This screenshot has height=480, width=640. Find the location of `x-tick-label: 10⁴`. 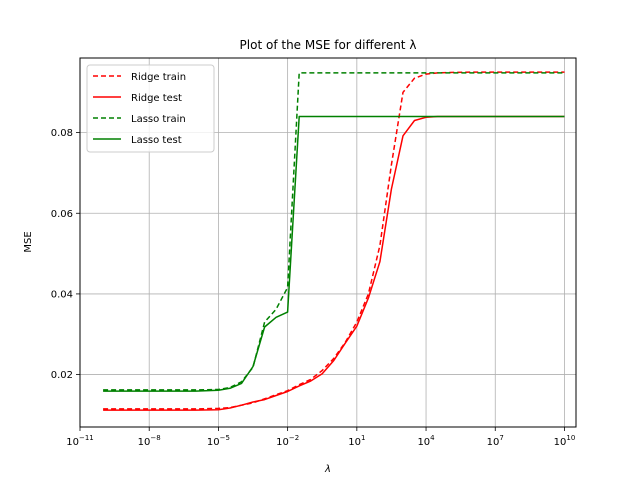

x-tick-label: 10⁴ is located at coordinates (426, 441).